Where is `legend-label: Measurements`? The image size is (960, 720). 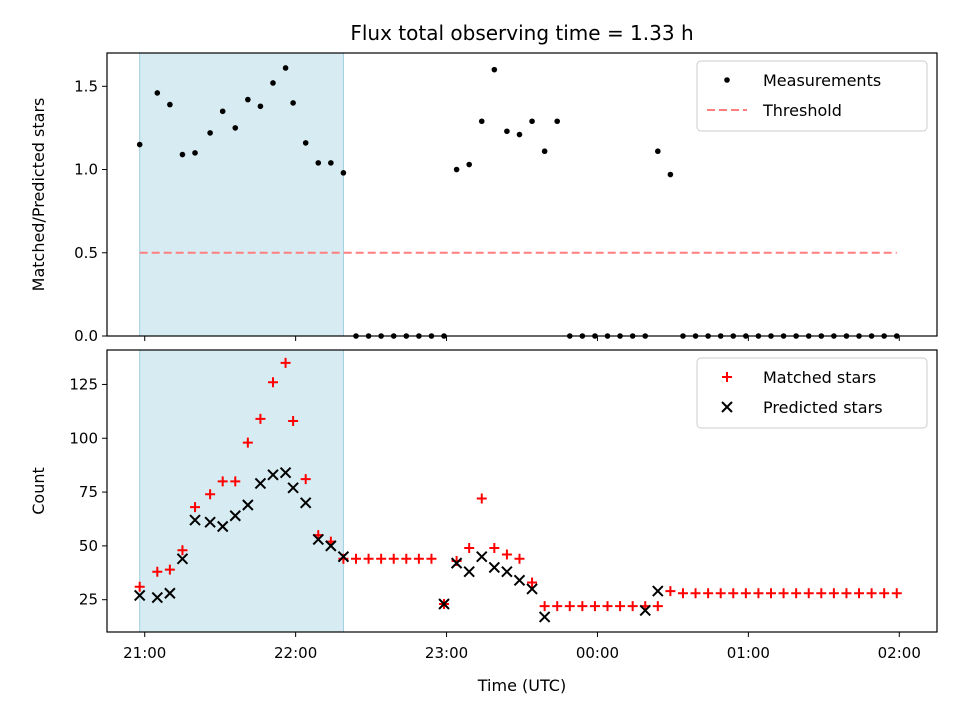
legend-label: Measurements is located at coordinates (822, 80).